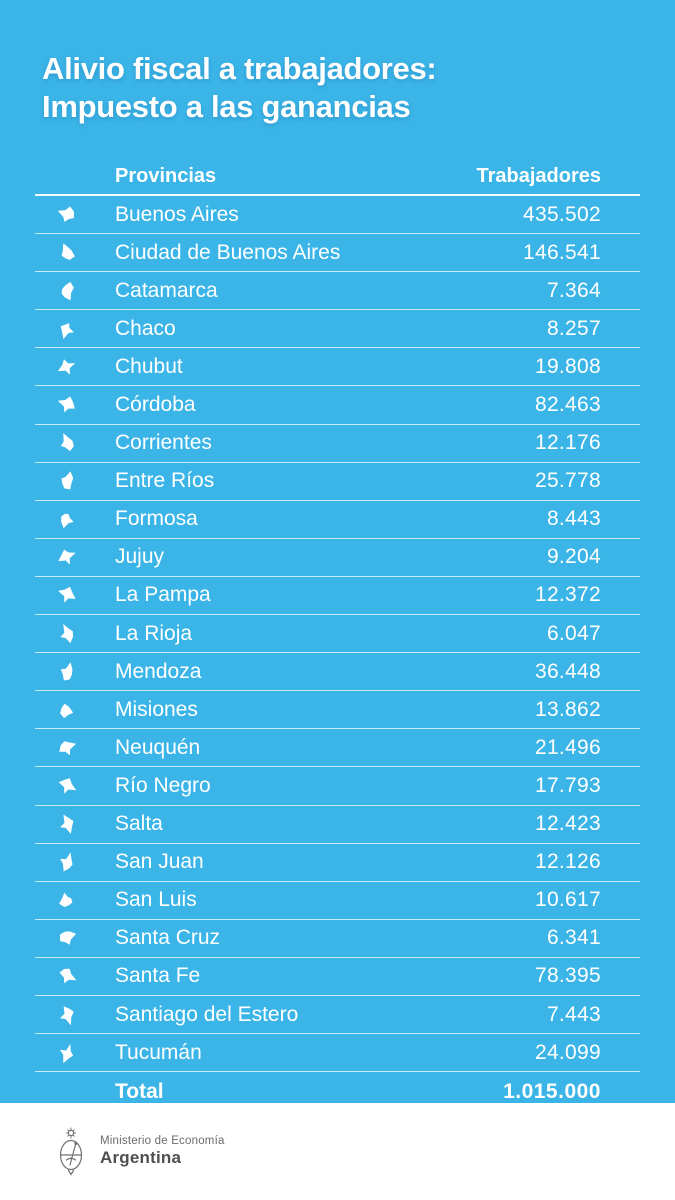 Image resolution: width=675 pixels, height=1200 pixels. I want to click on table-row: Salta 12.423, so click(337, 825).